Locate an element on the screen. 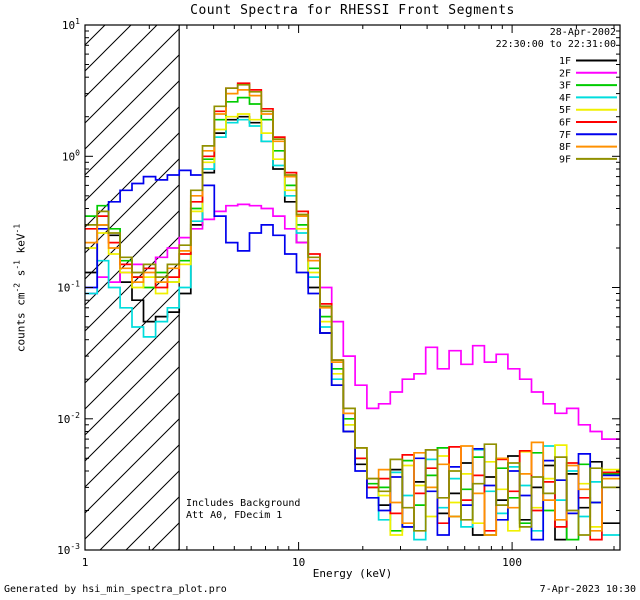 This screenshot has width=640, height=600. y-tick-label: 10⁻³ is located at coordinates (68, 549).